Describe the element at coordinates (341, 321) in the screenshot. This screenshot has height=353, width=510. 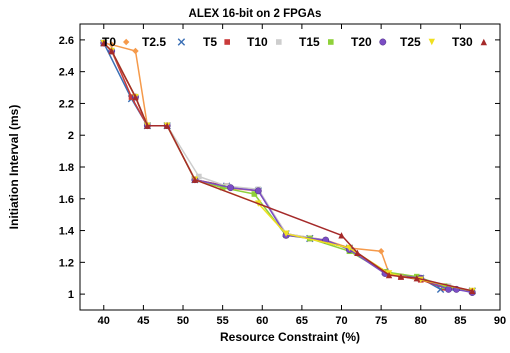
I see `x-tick-label: 70` at that location.